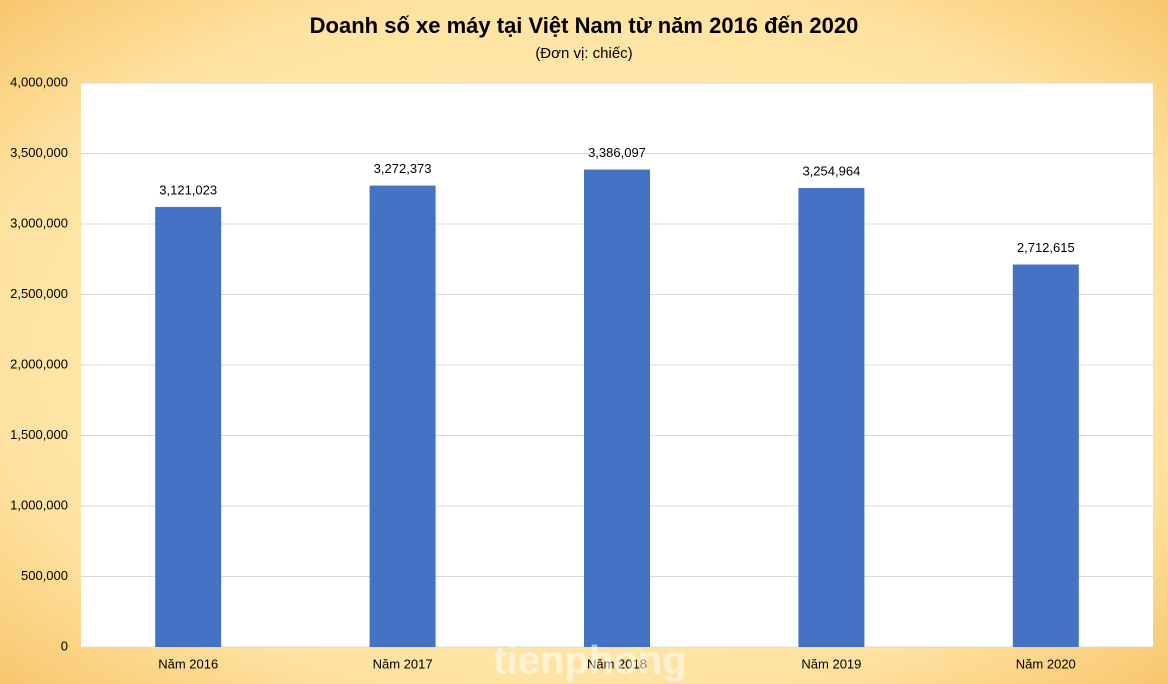  I want to click on y-tick-label: 500,000, so click(44, 575).